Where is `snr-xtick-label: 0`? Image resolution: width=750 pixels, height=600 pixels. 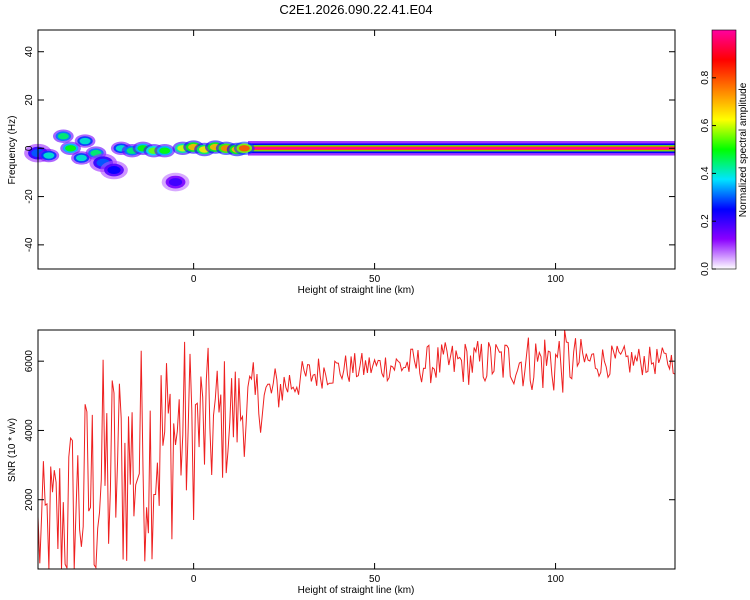 snr-xtick-label: 0 is located at coordinates (194, 579).